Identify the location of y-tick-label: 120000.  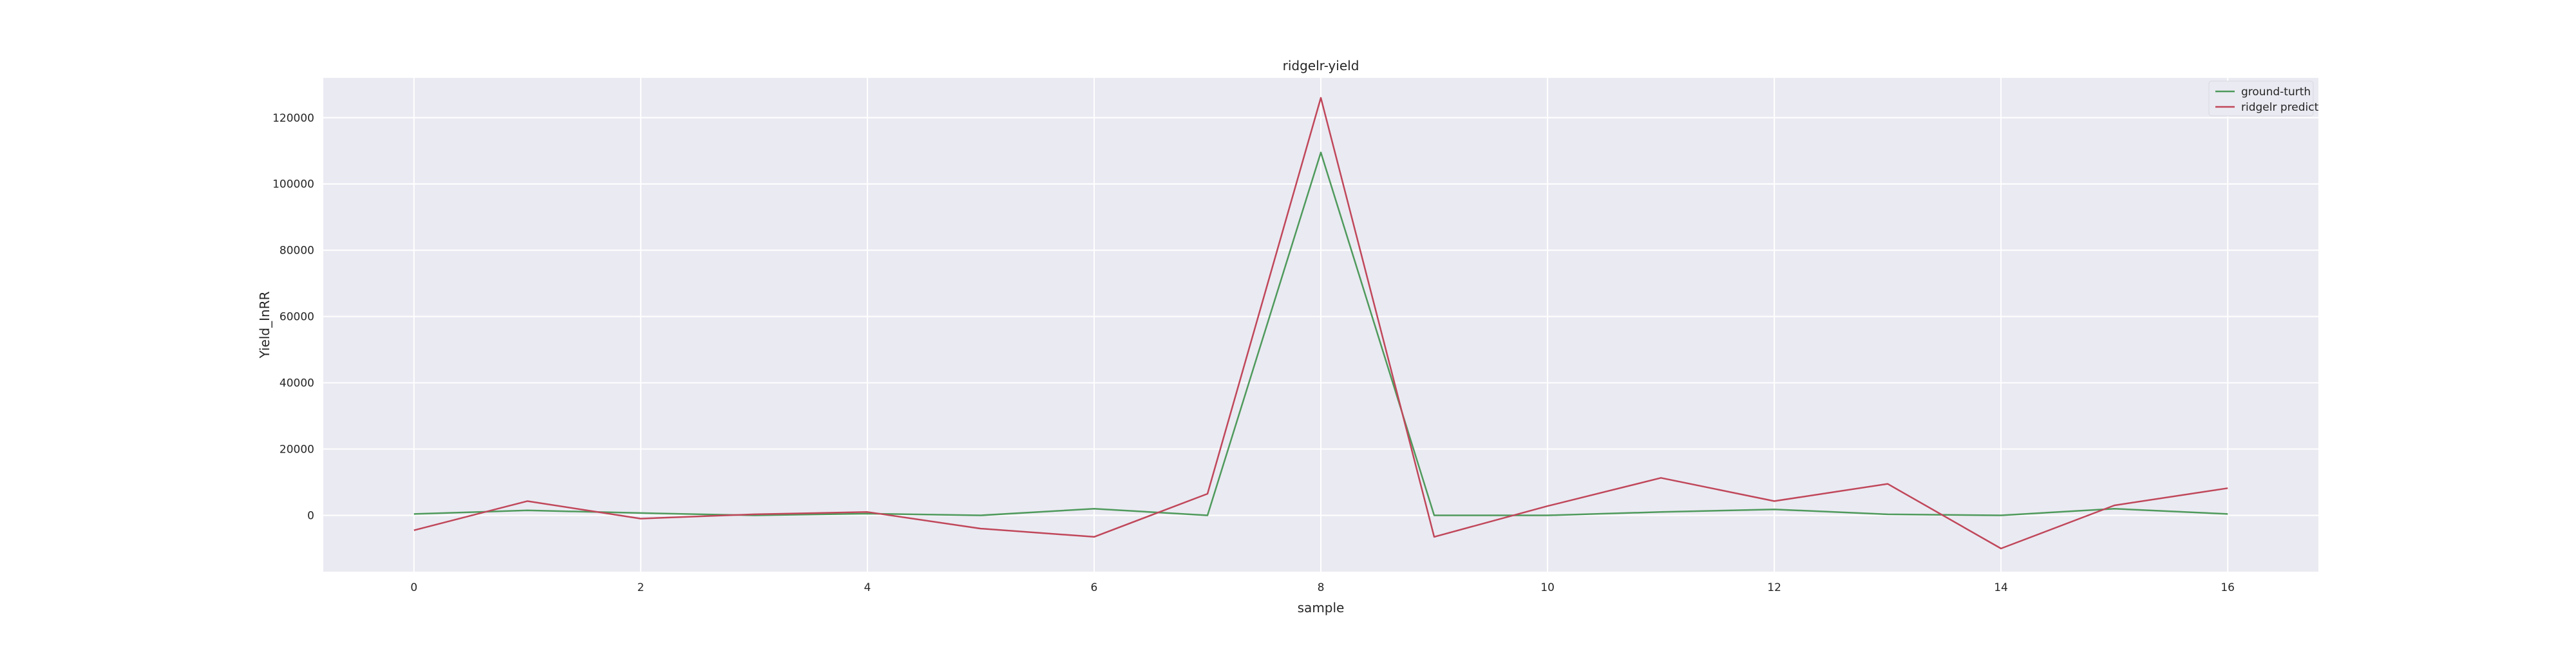
(293, 119).